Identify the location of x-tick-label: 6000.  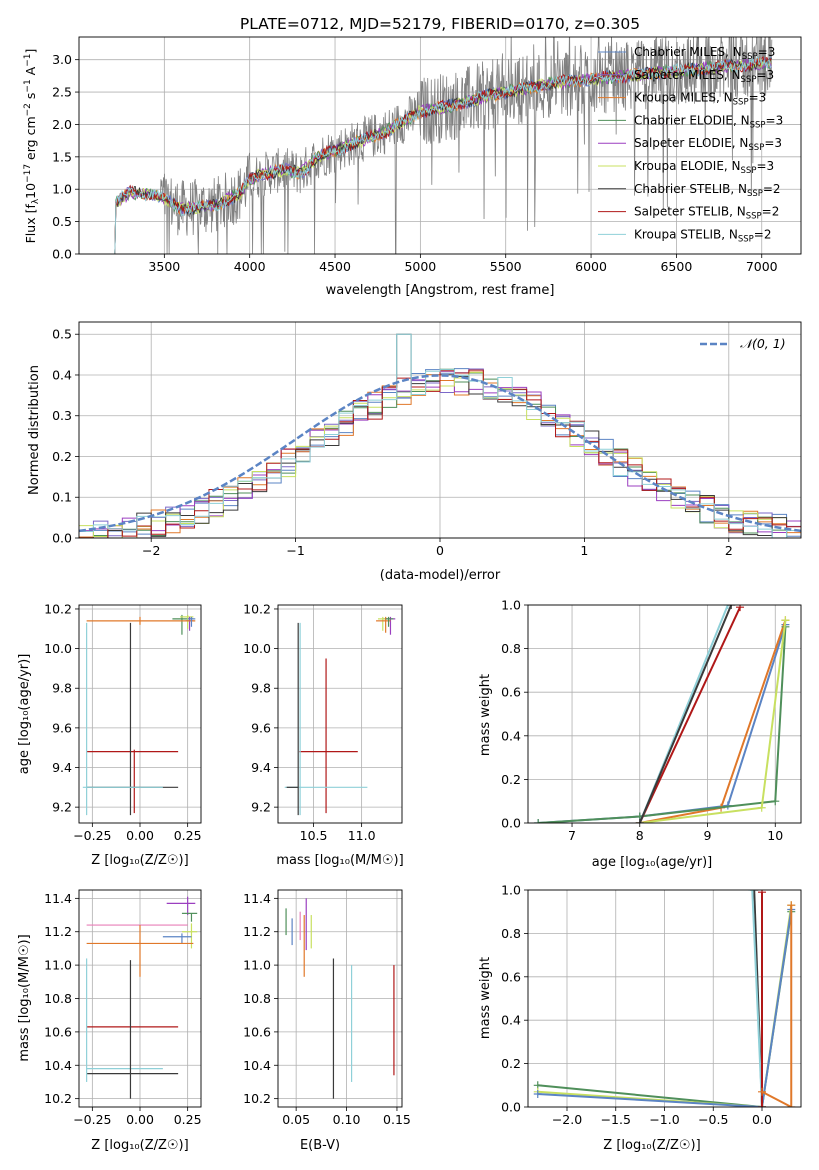
(591, 266).